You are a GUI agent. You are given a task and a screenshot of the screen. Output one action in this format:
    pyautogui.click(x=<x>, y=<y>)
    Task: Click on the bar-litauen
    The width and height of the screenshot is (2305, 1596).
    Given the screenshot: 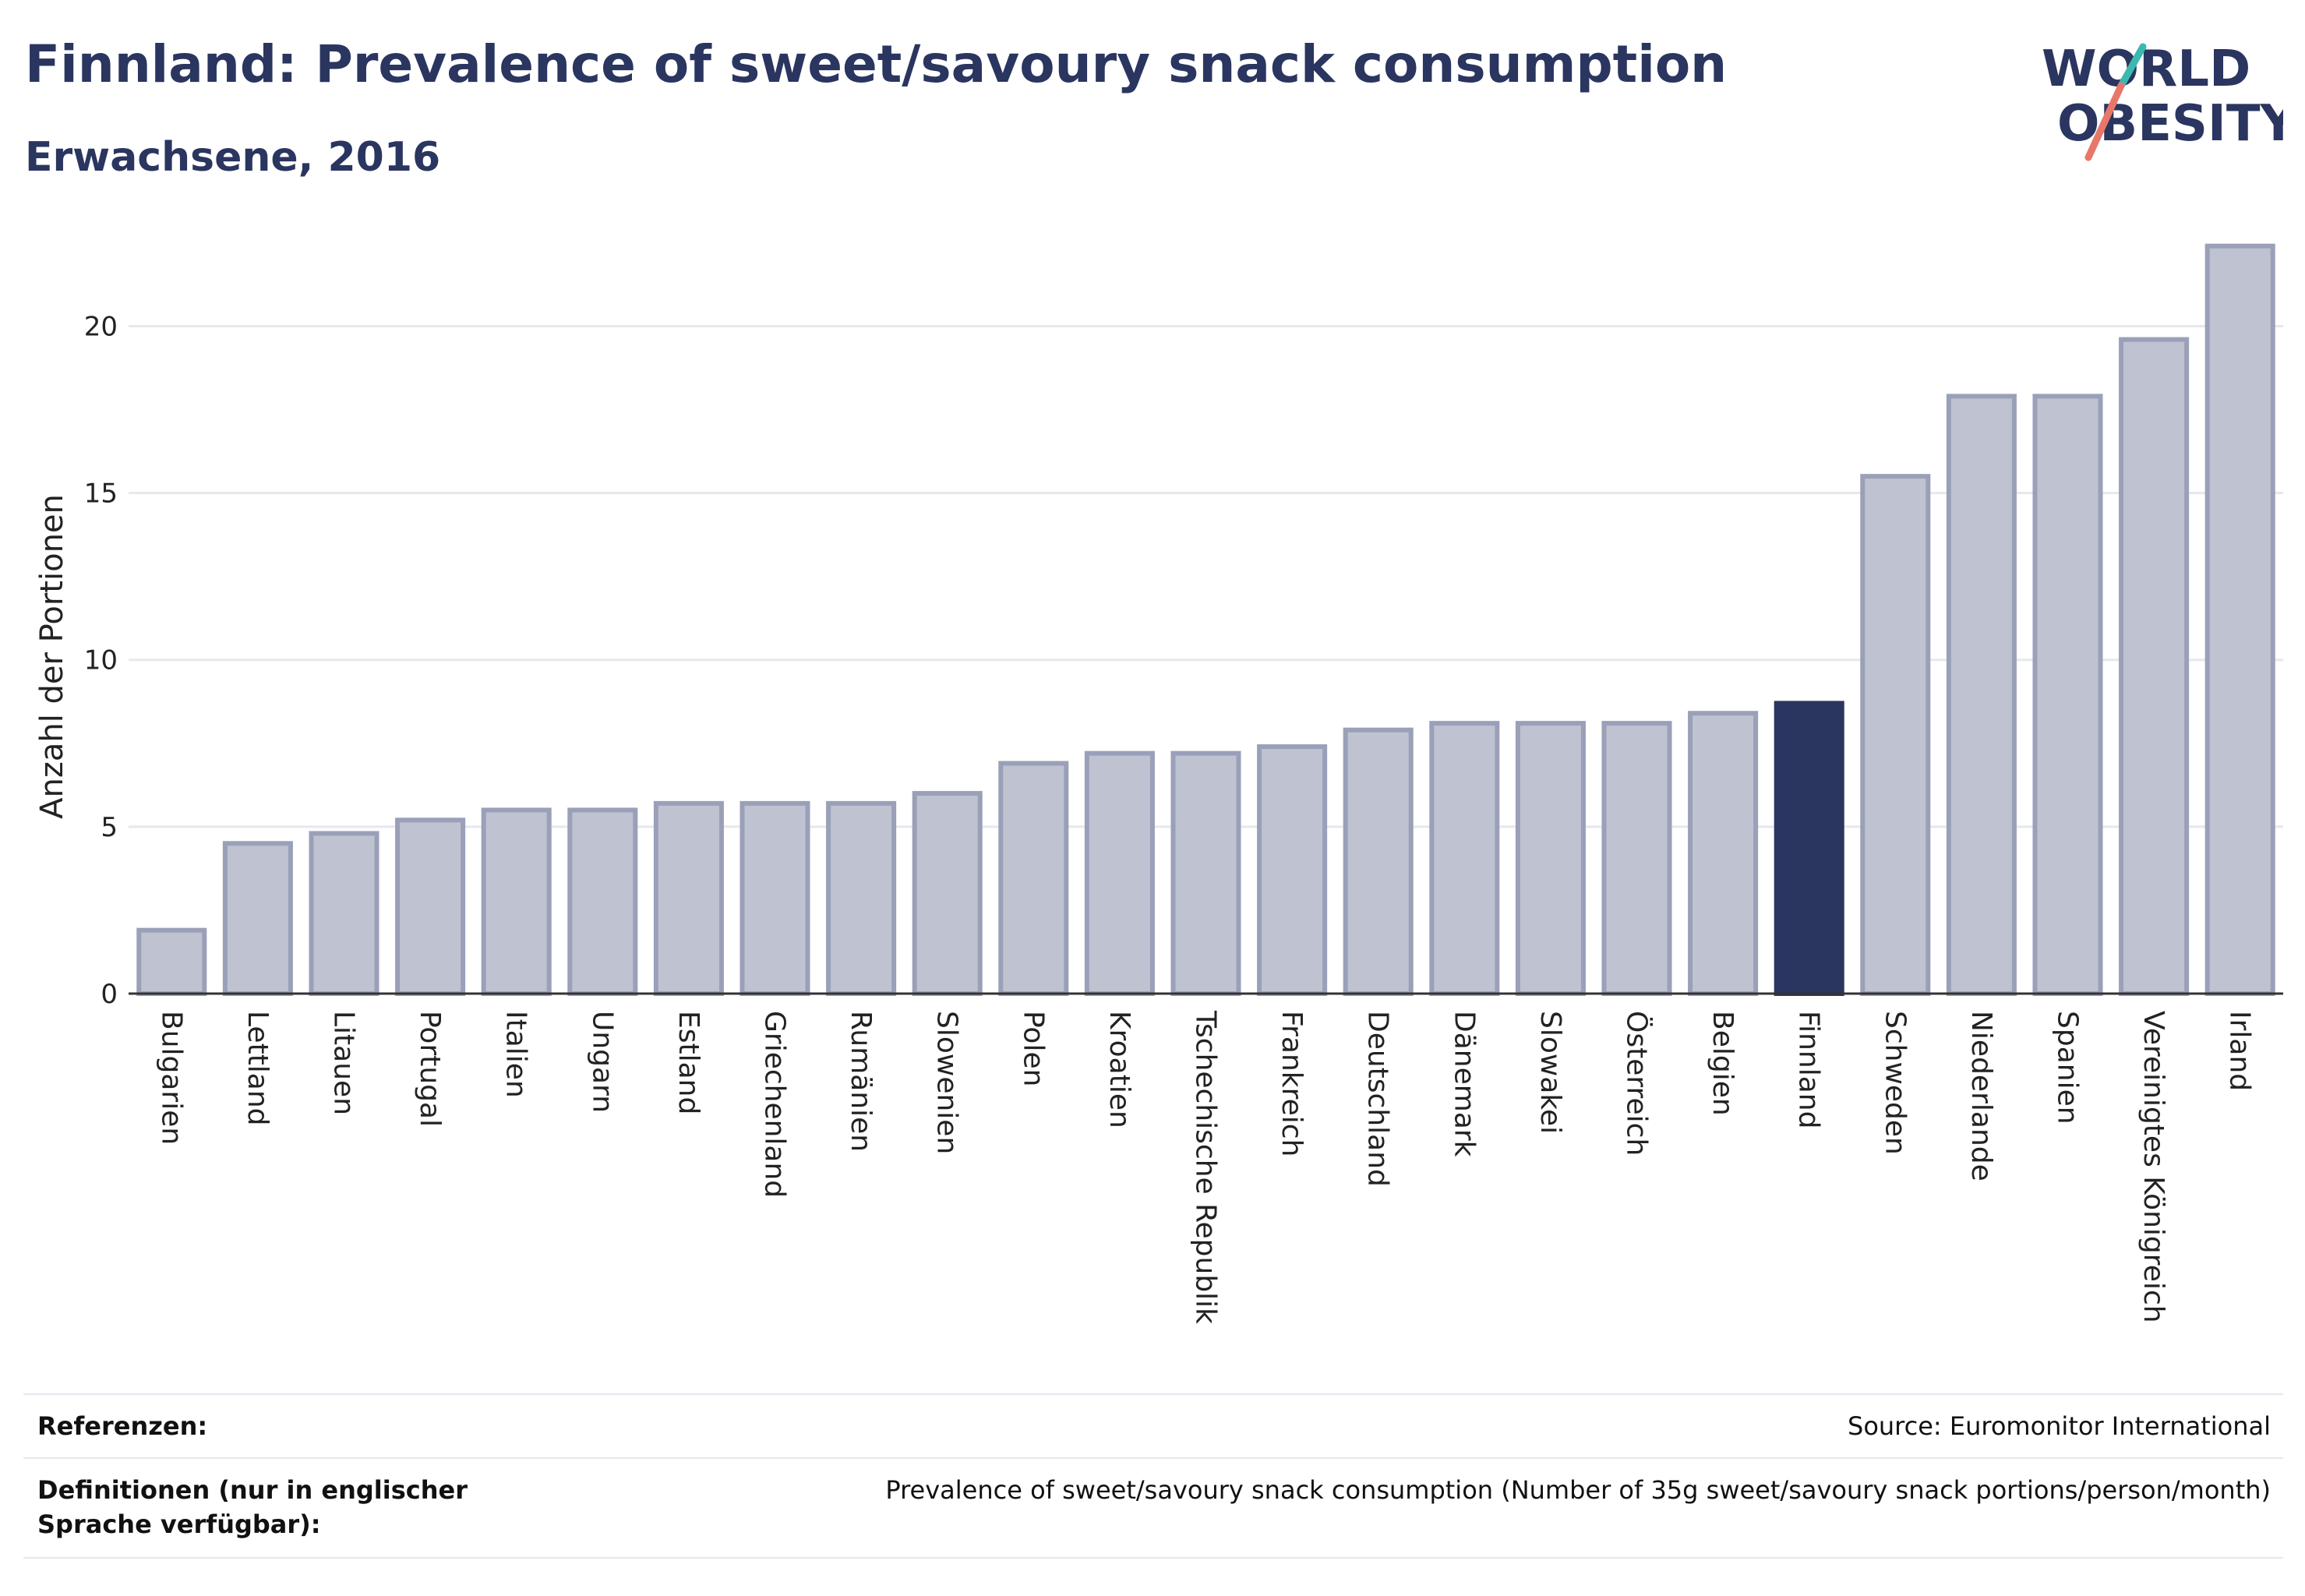 What is the action you would take?
    pyautogui.click(x=344, y=914)
    